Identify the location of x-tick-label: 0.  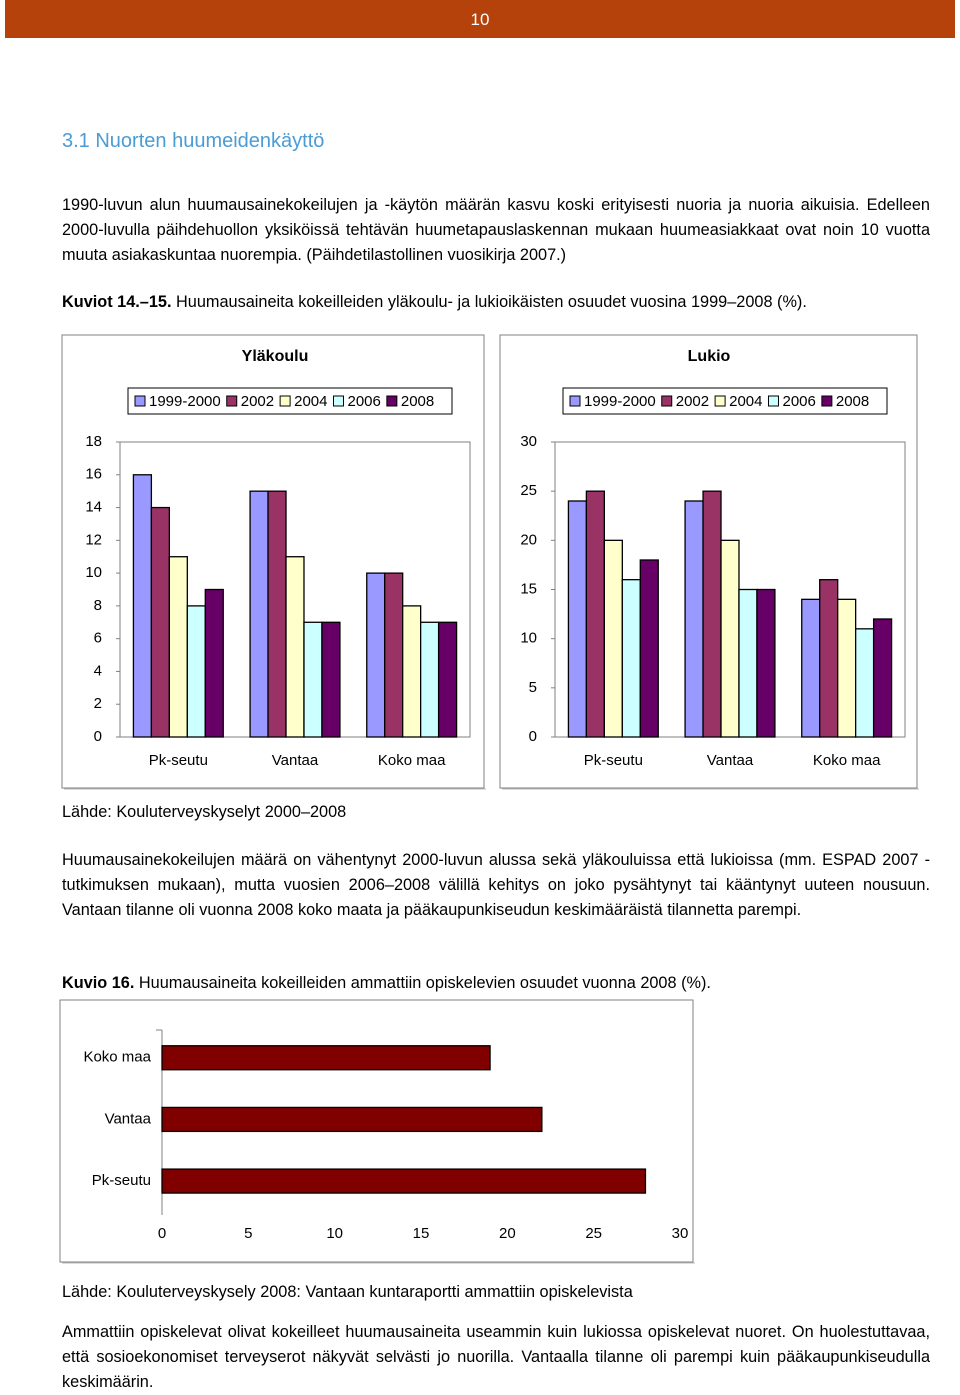
(162, 1233).